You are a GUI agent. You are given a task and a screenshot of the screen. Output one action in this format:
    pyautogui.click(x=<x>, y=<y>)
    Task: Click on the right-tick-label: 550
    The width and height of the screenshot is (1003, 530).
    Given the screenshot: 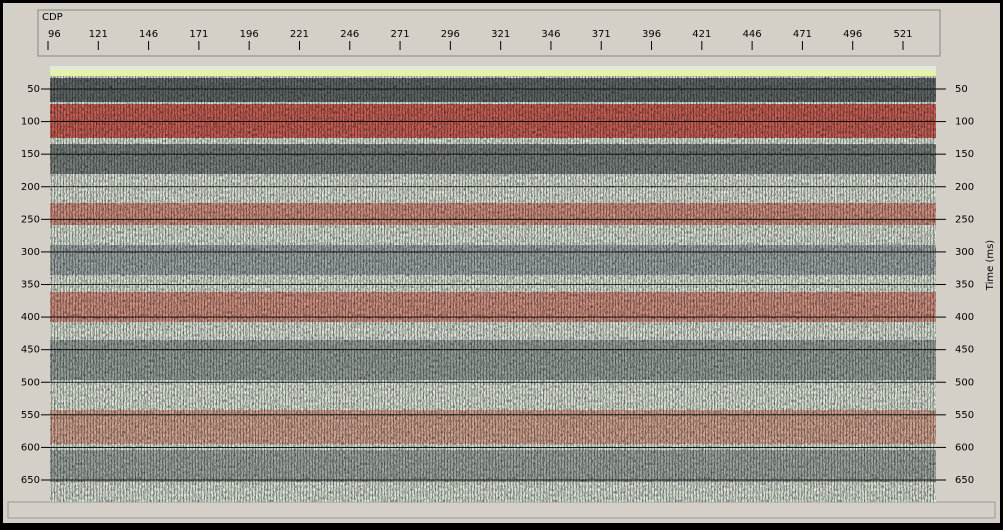 What is the action you would take?
    pyautogui.click(x=964, y=415)
    